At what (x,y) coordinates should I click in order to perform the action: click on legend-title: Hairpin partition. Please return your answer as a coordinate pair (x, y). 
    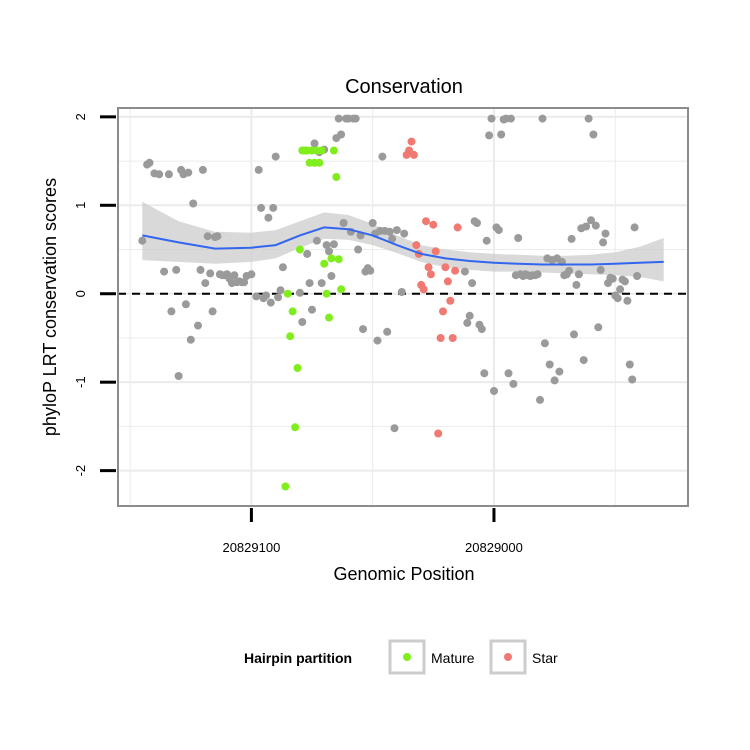
    Looking at the image, I should click on (298, 658).